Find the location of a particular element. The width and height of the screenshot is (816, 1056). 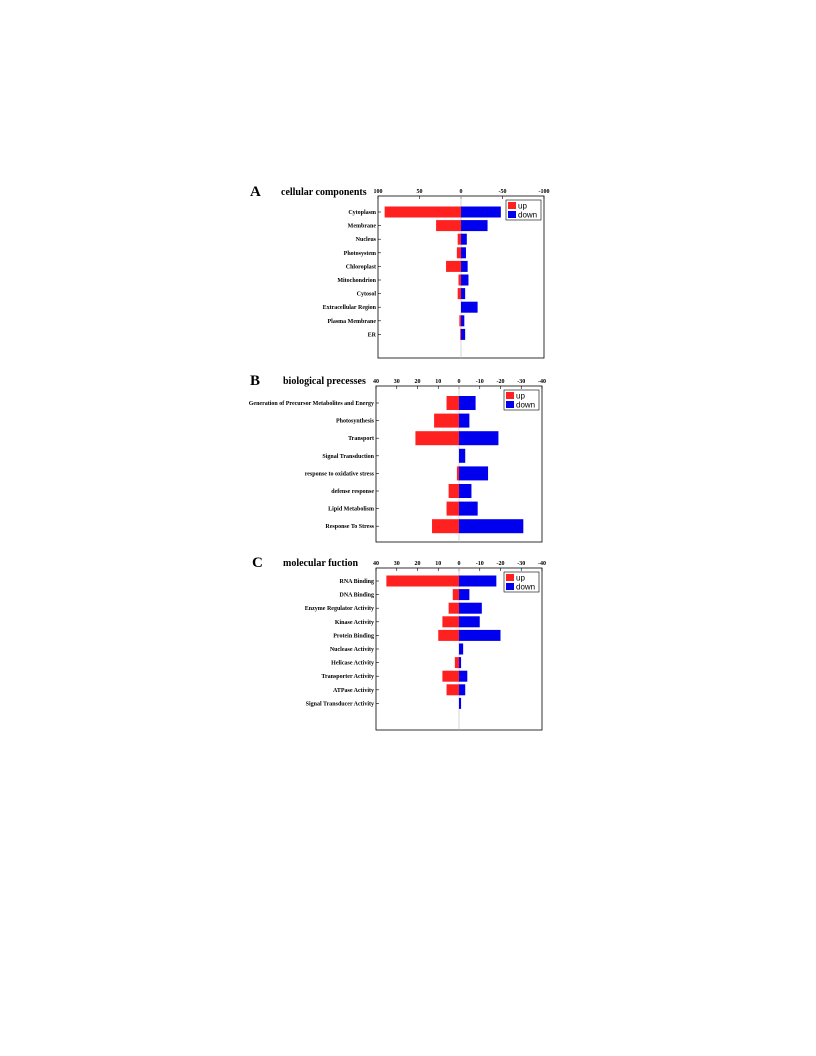

panel-title: cellular components is located at coordinates (324, 192).